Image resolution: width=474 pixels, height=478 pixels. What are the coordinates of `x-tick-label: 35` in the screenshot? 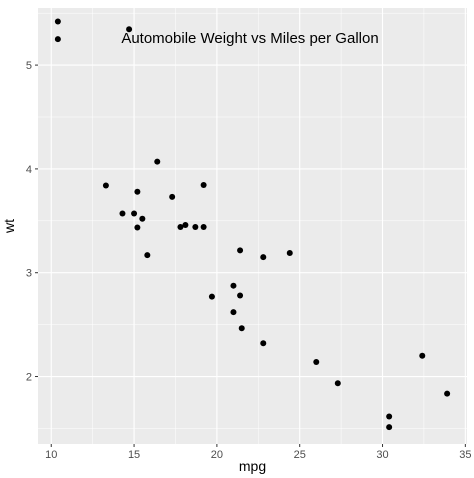 It's located at (465, 455).